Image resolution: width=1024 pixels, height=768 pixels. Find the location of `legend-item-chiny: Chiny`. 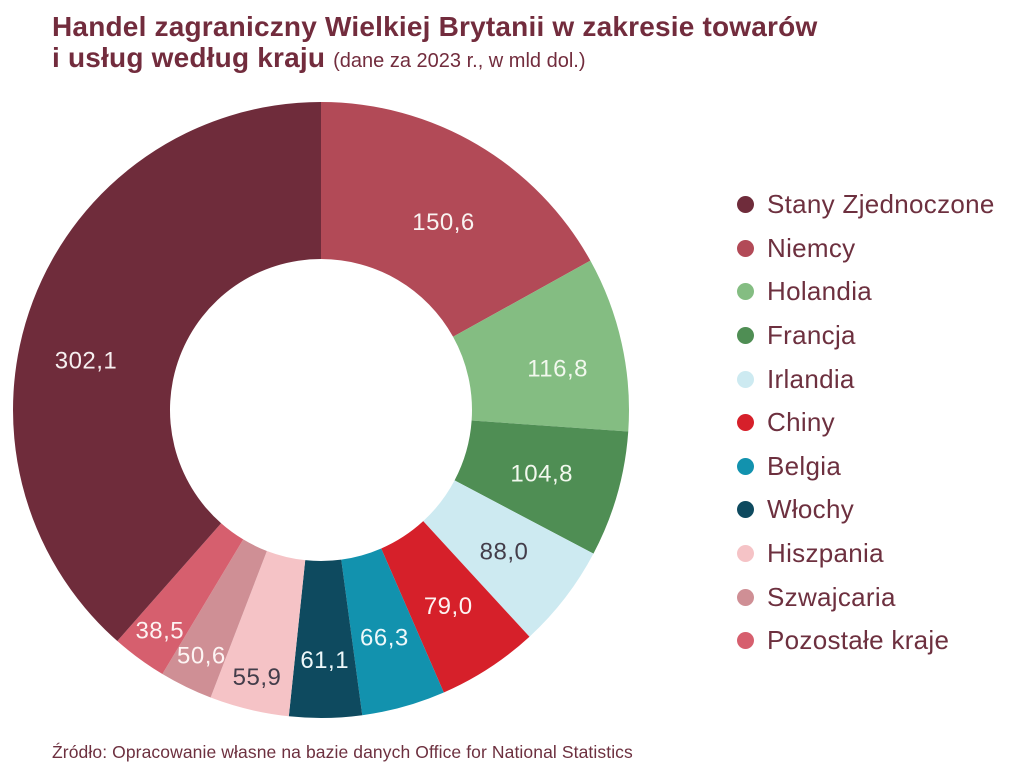

legend-item-chiny: Chiny is located at coordinates (866, 423).